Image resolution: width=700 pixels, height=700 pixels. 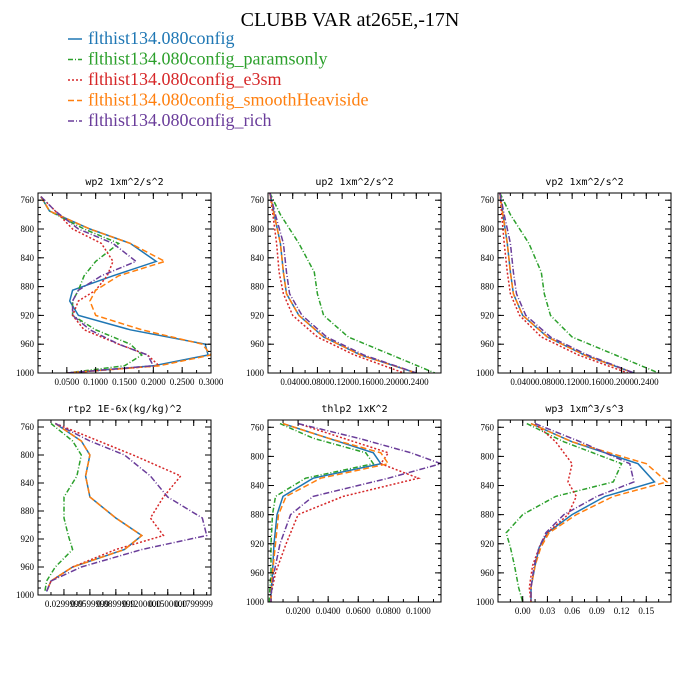 What do you see at coordinates (584, 182) in the screenshot?
I see `panel-title: vp2 1xm^2/s^2` at bounding box center [584, 182].